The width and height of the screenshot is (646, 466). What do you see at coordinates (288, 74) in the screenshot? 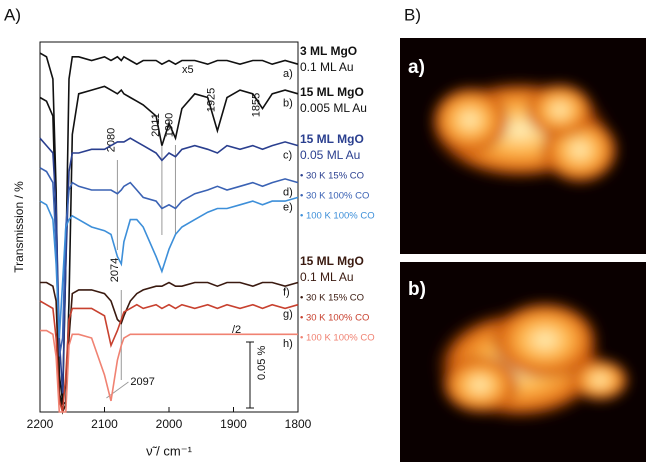
I see `series-label: a)` at bounding box center [288, 74].